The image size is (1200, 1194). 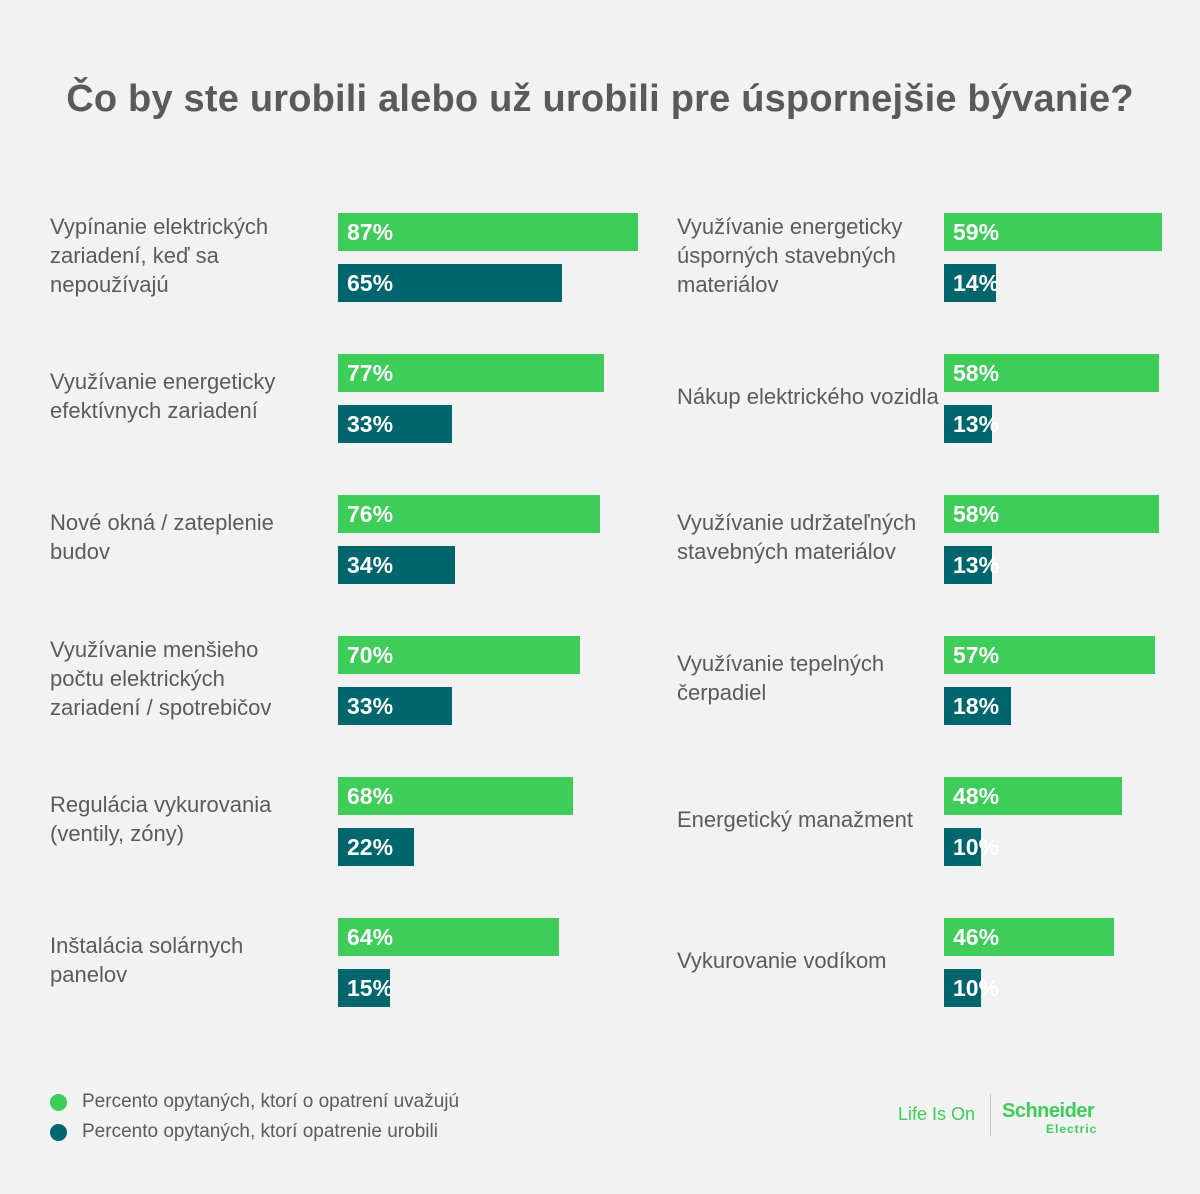 What do you see at coordinates (808, 396) in the screenshot?
I see `bar-group-label: Nákup elektrického vozidla` at bounding box center [808, 396].